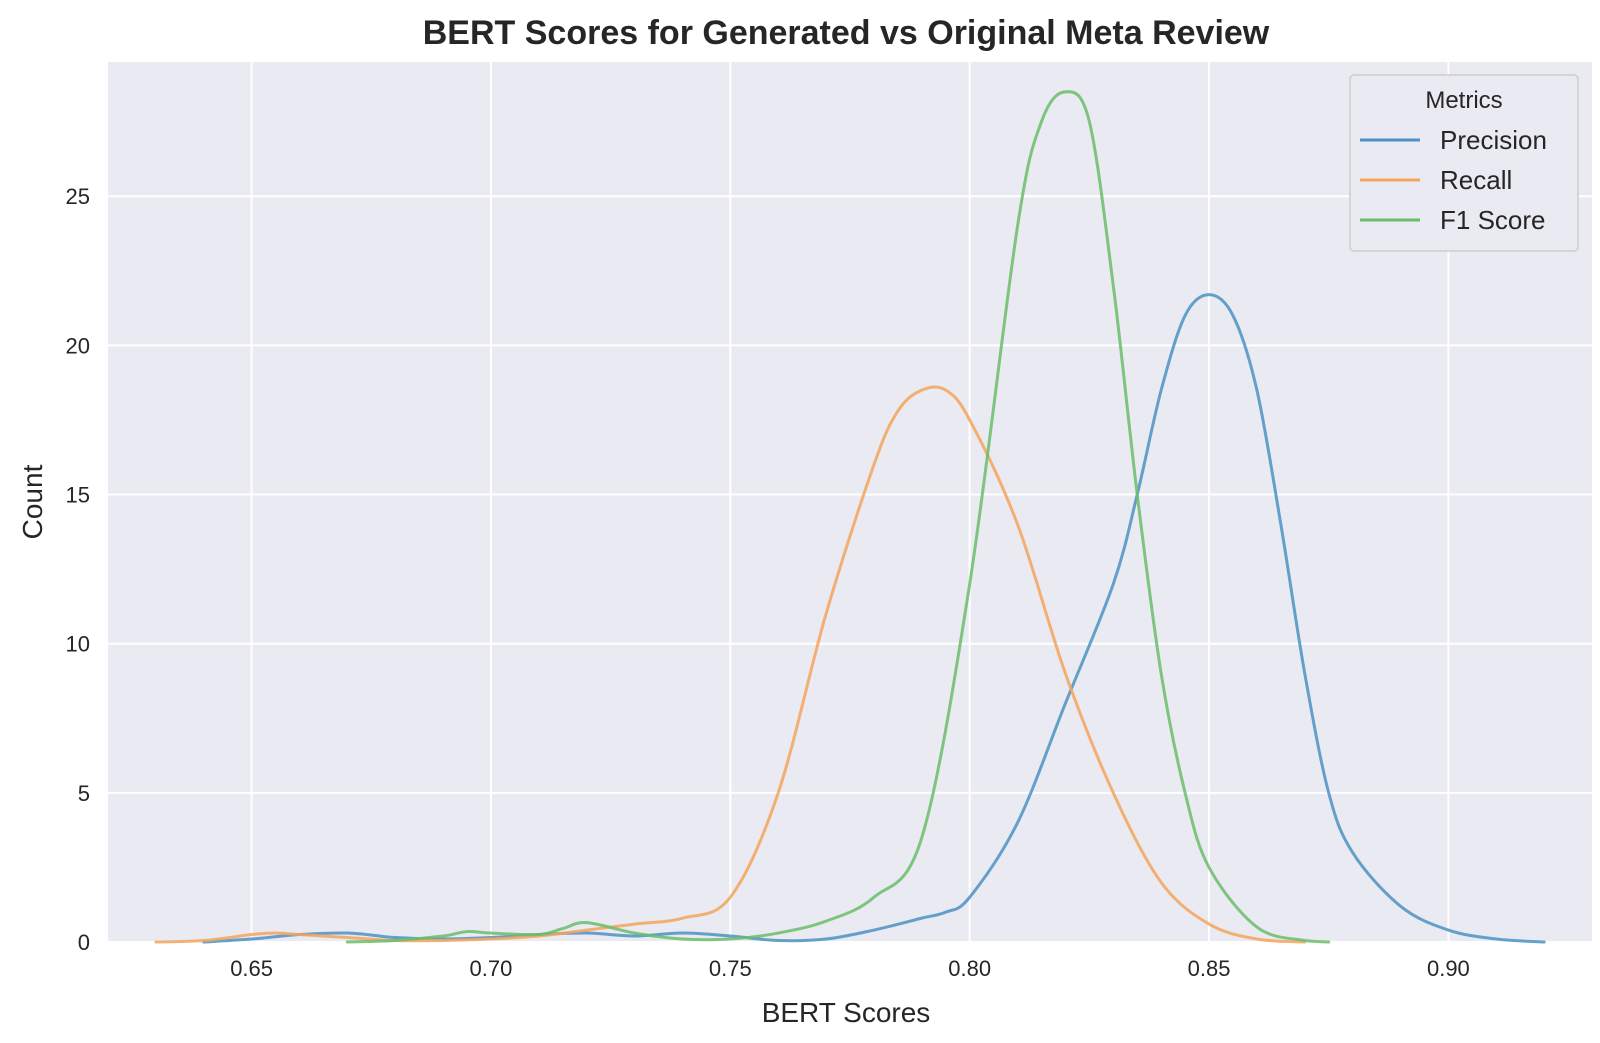  I want to click on x-tick-label: 0.65, so click(251, 968).